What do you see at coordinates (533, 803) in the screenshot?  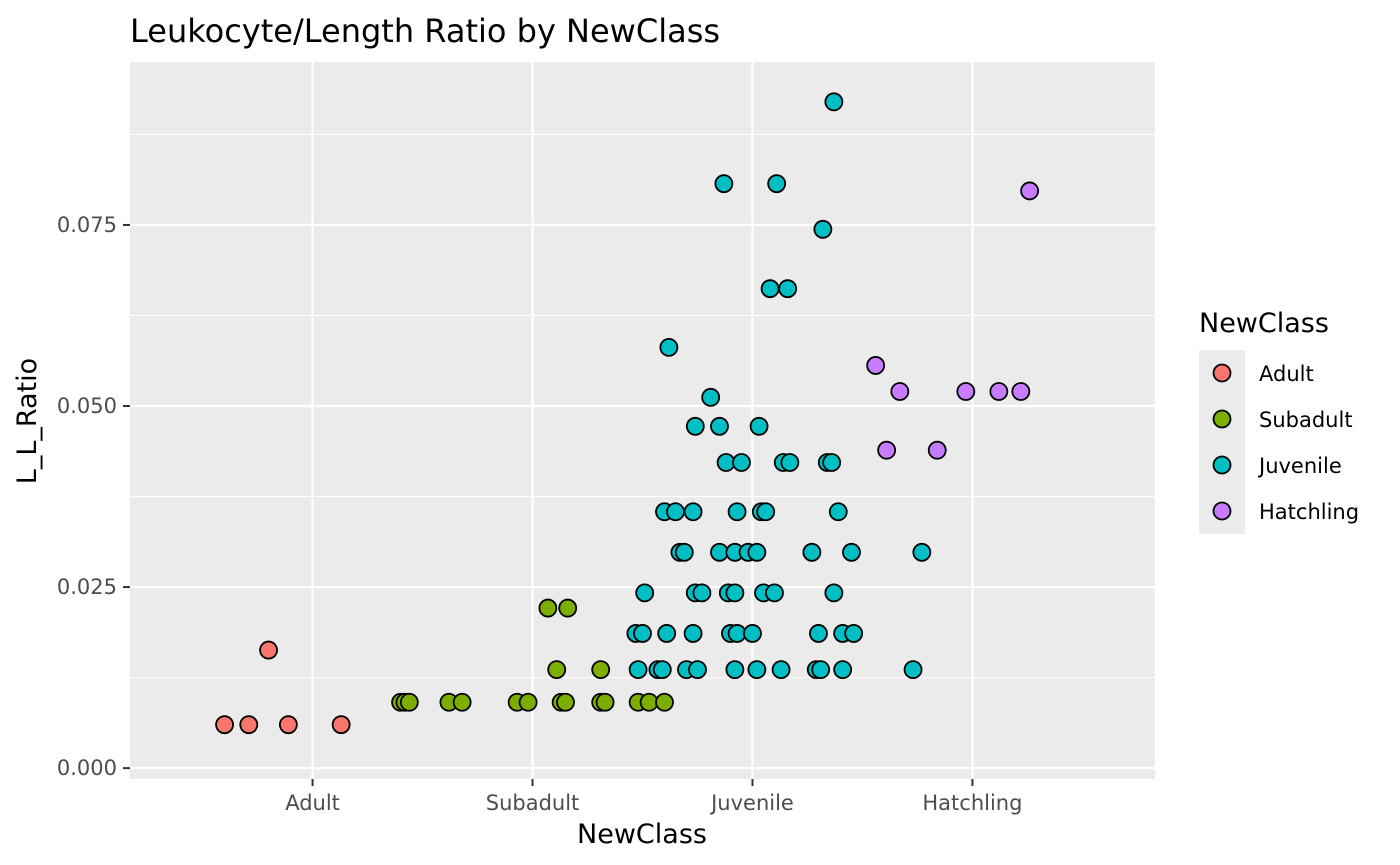 I see `x-tick-label: Subadult` at bounding box center [533, 803].